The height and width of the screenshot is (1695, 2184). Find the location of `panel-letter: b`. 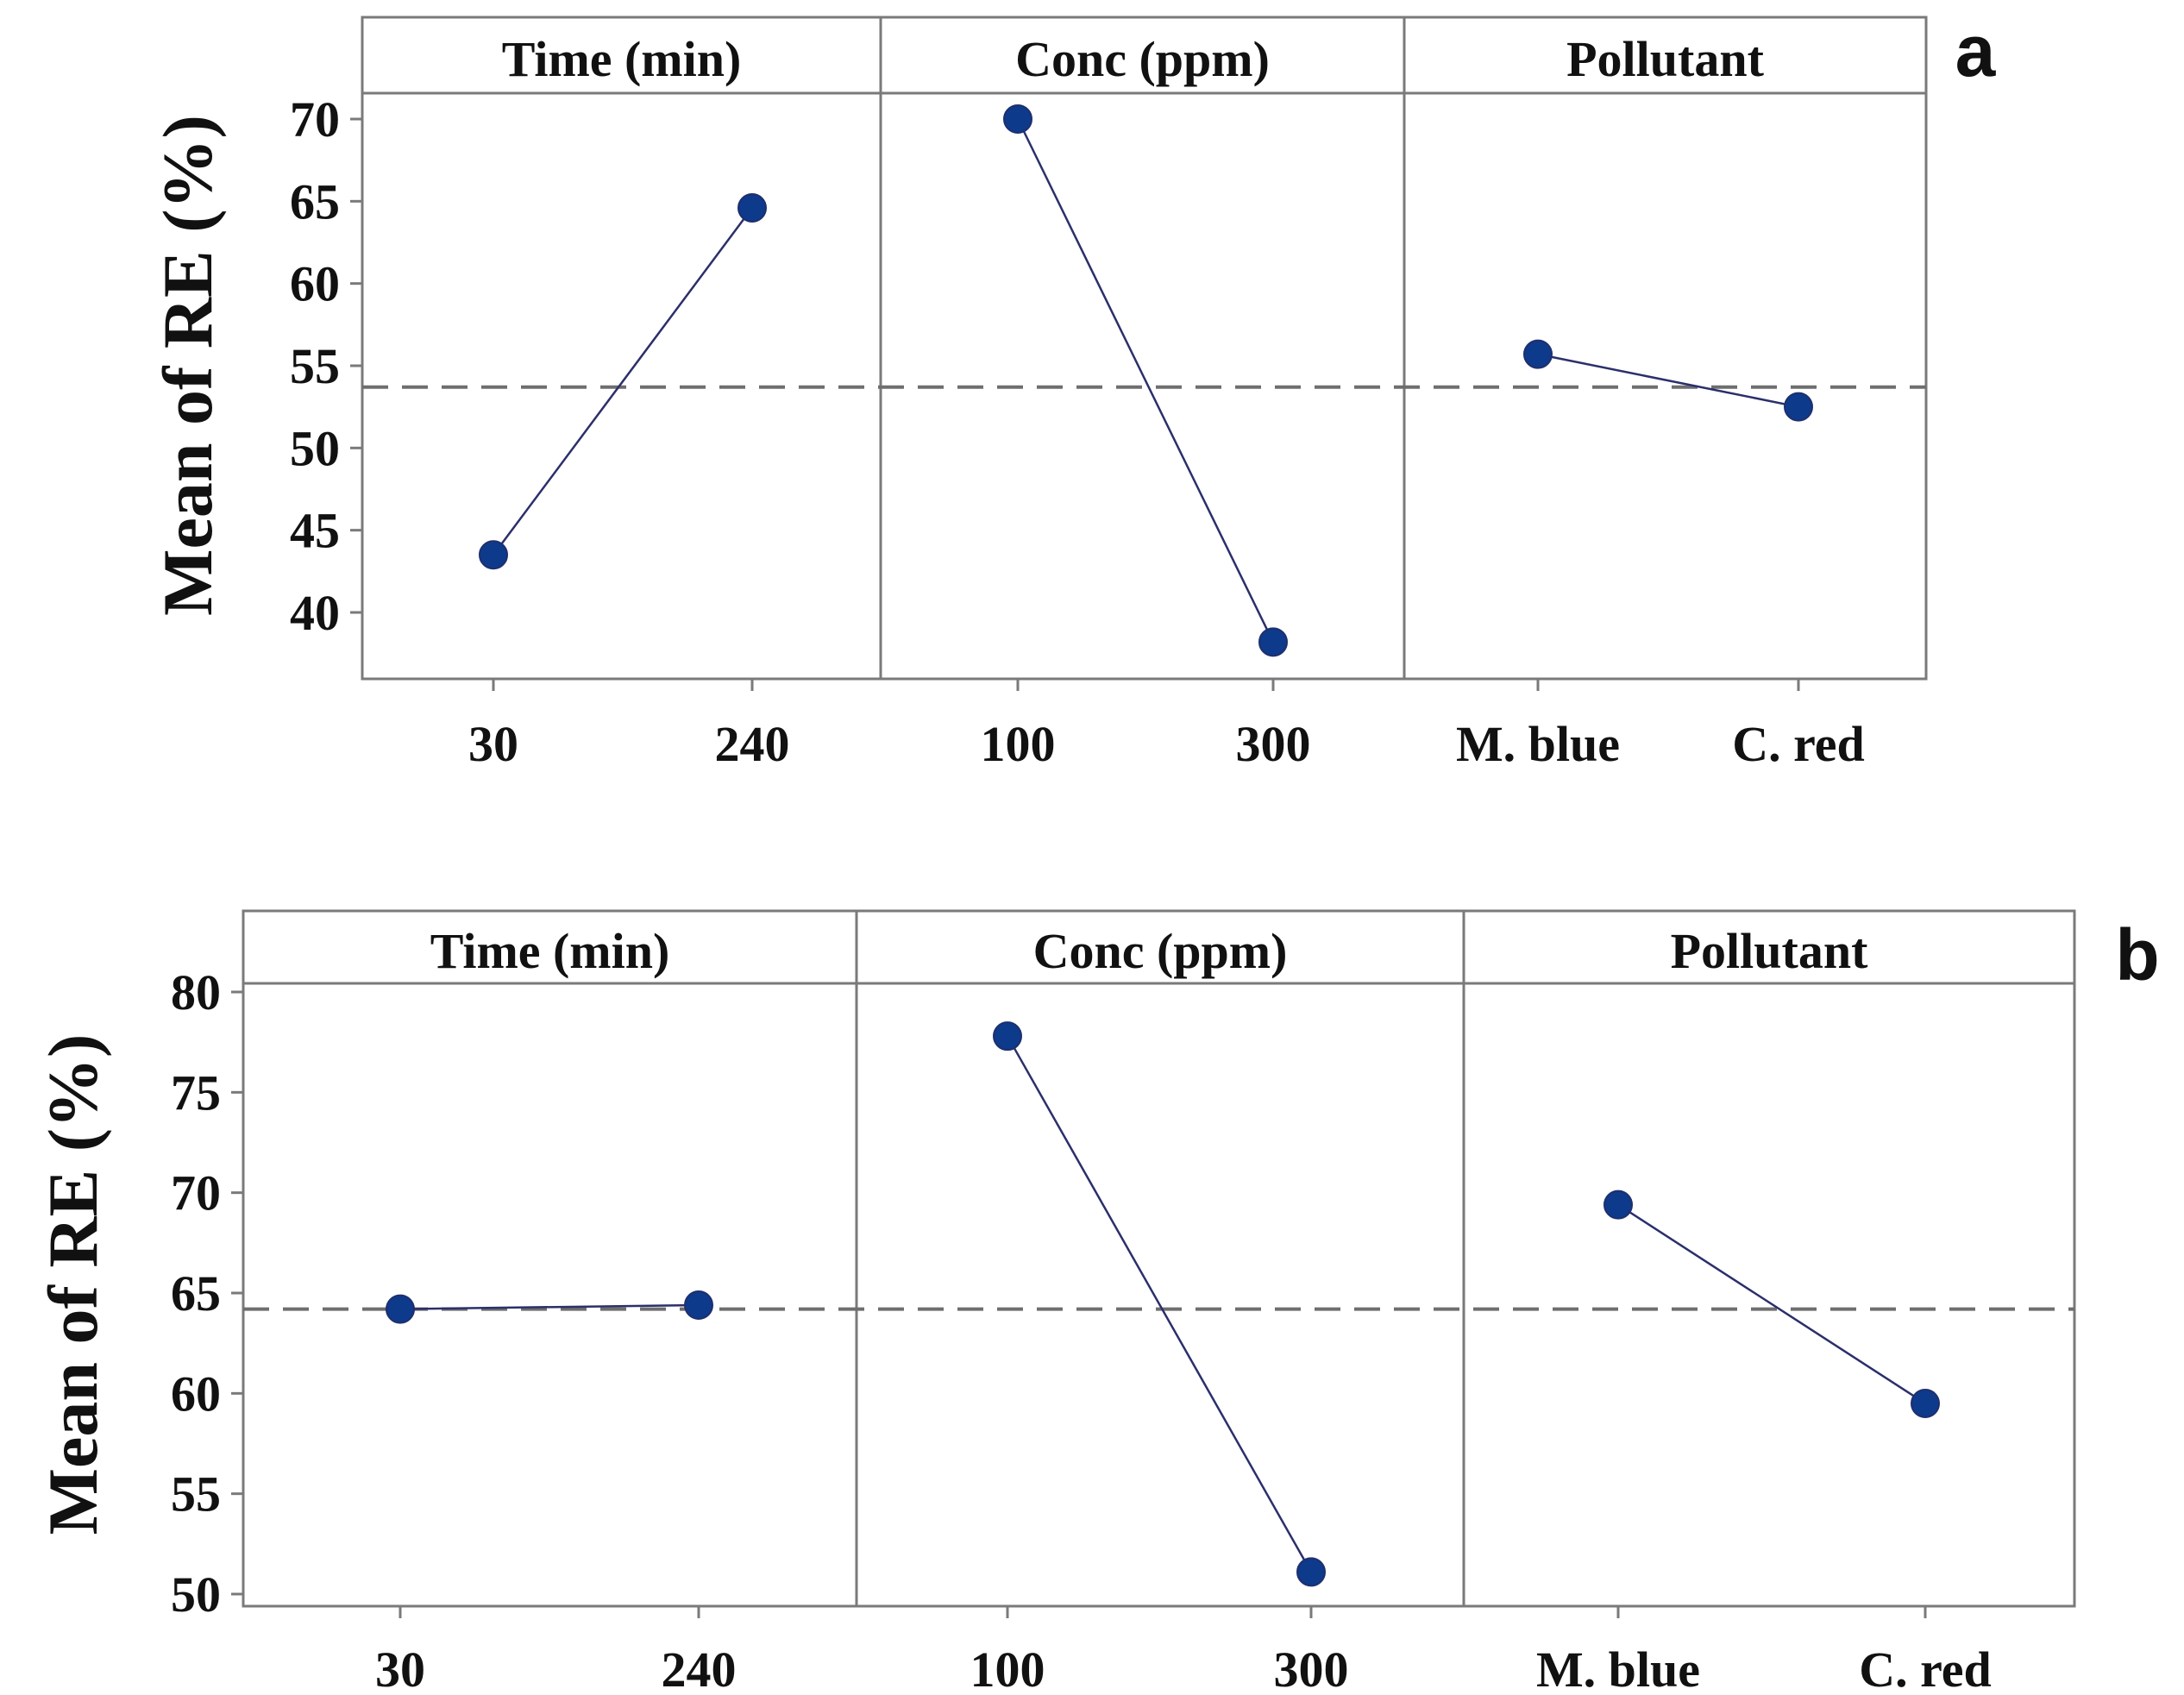

panel-letter: b is located at coordinates (2137, 954).